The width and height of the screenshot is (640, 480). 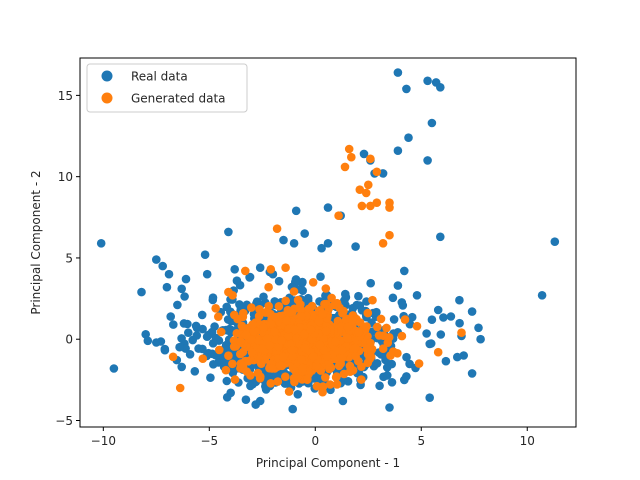 What do you see at coordinates (107, 76) in the screenshot?
I see `legend-marker-real-data` at bounding box center [107, 76].